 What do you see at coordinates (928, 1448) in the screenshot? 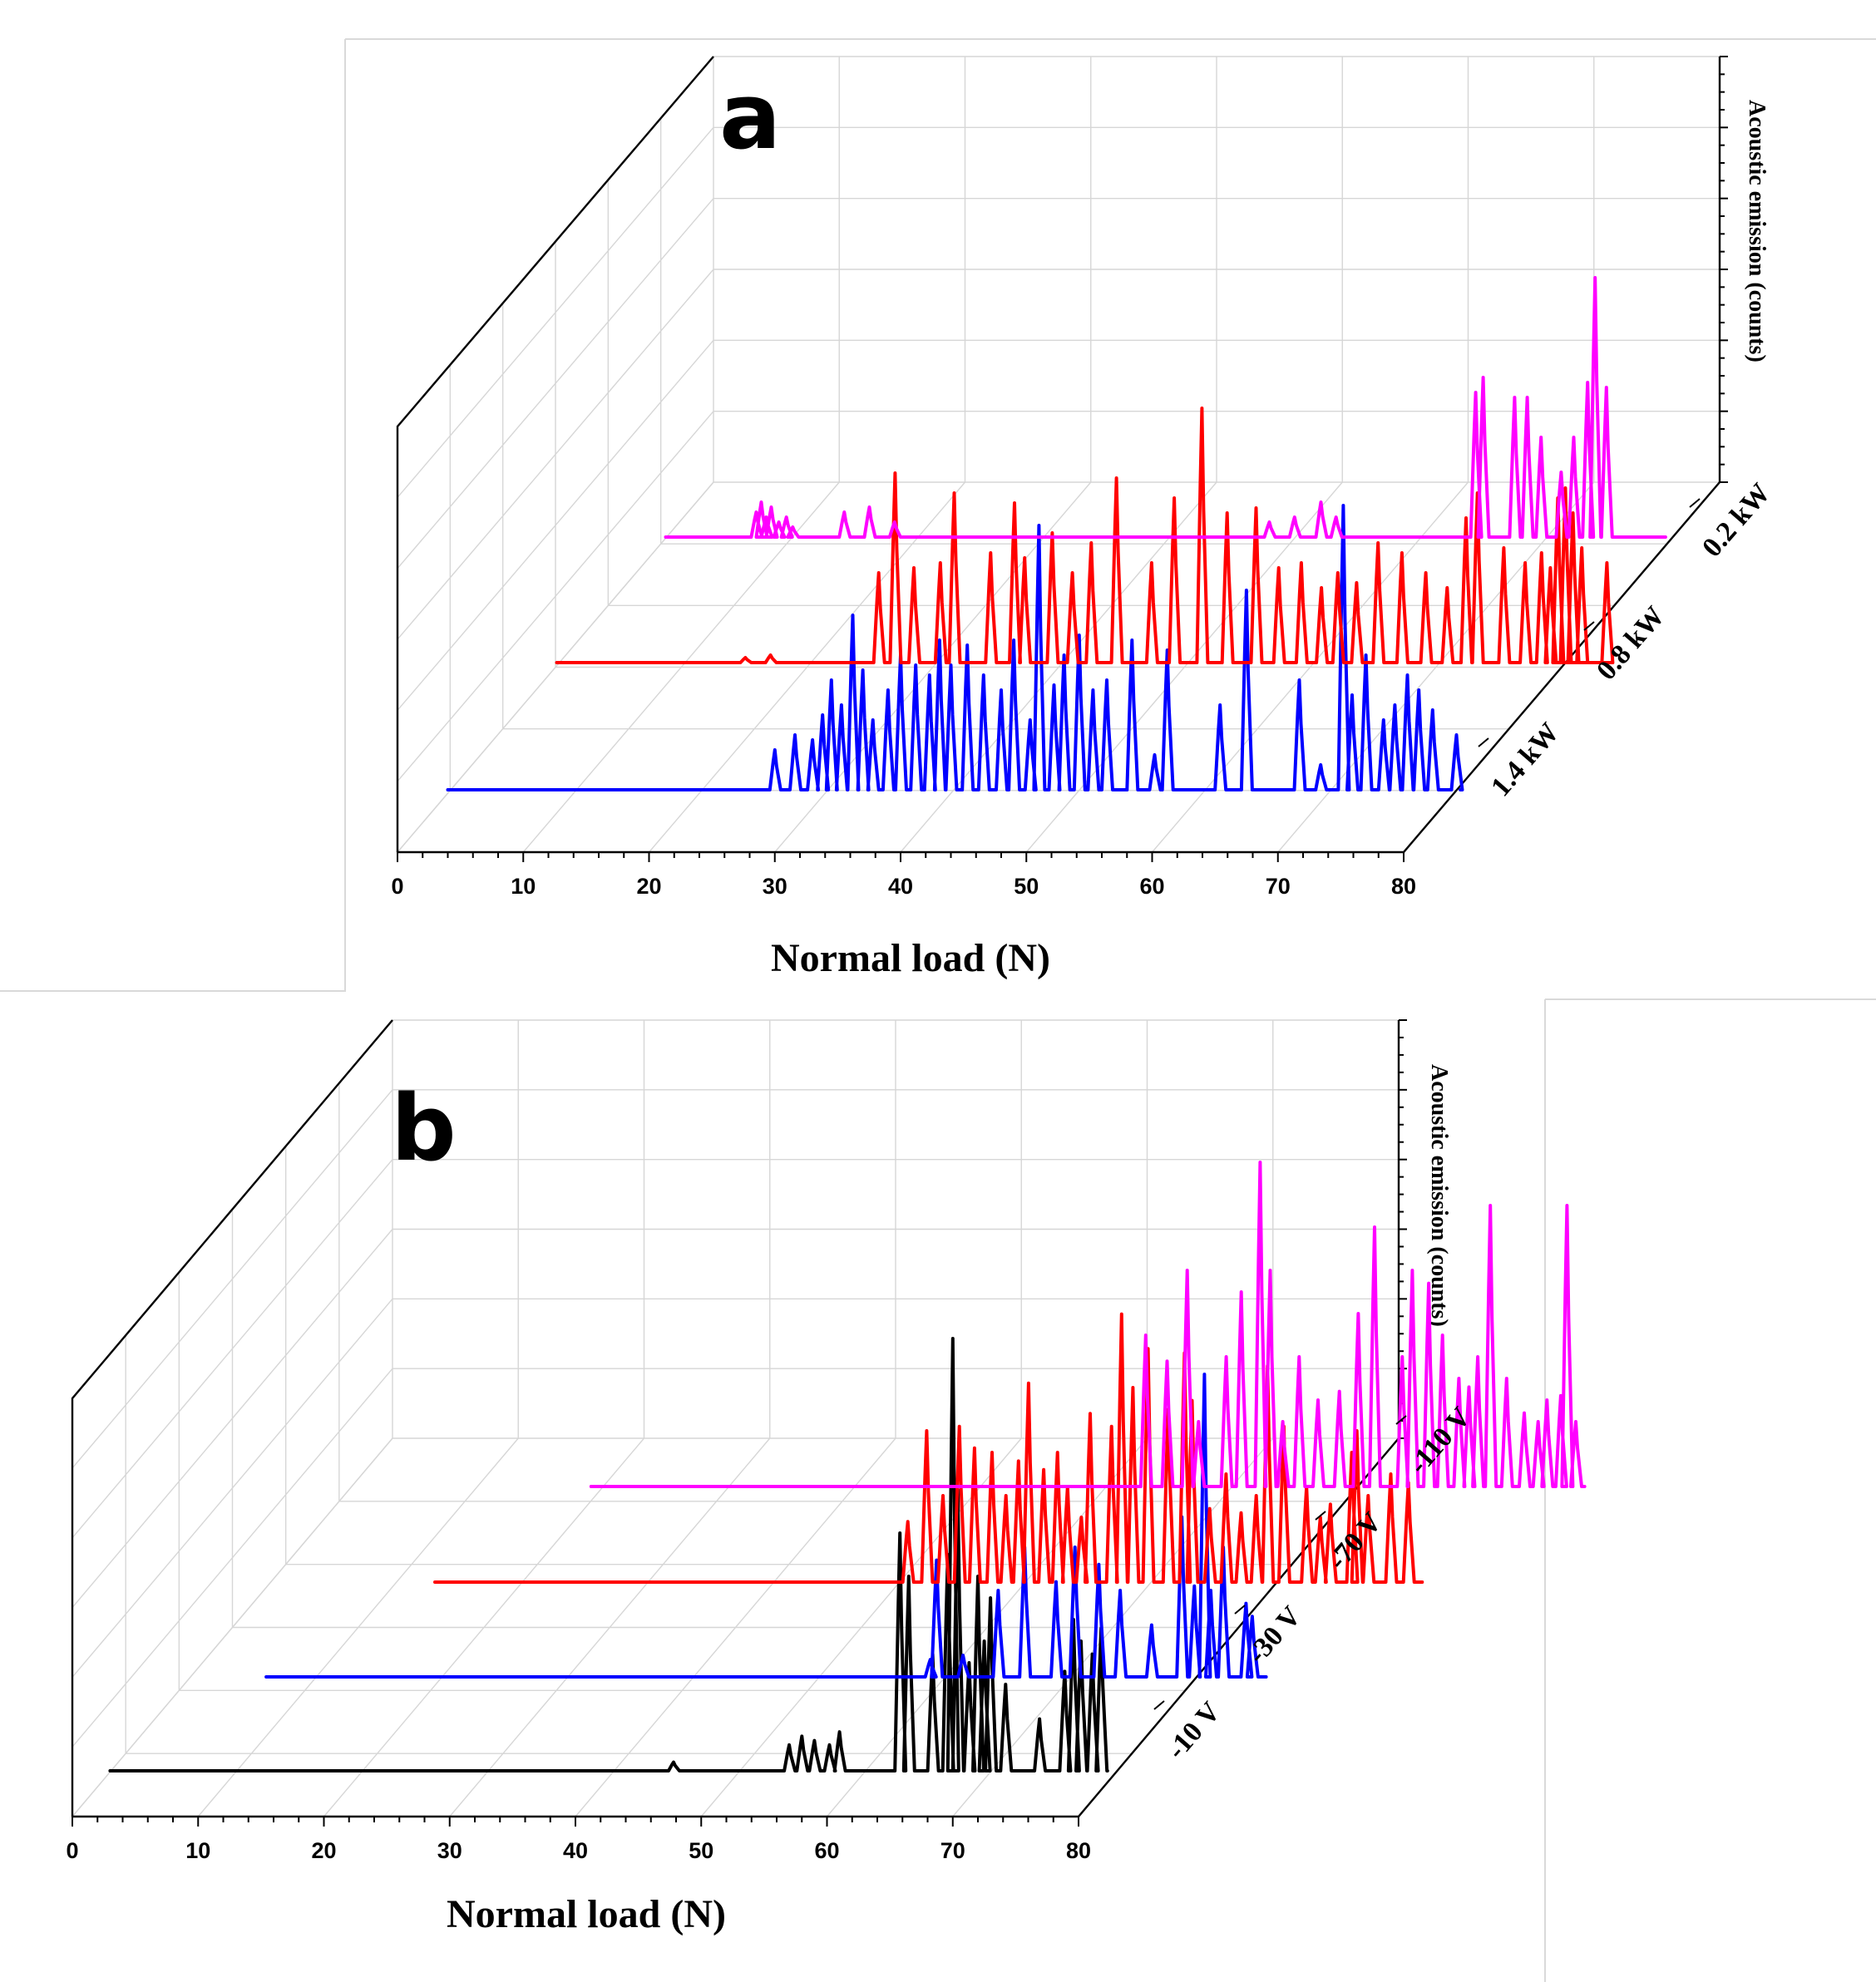
I see `series-trace--70-V` at bounding box center [928, 1448].